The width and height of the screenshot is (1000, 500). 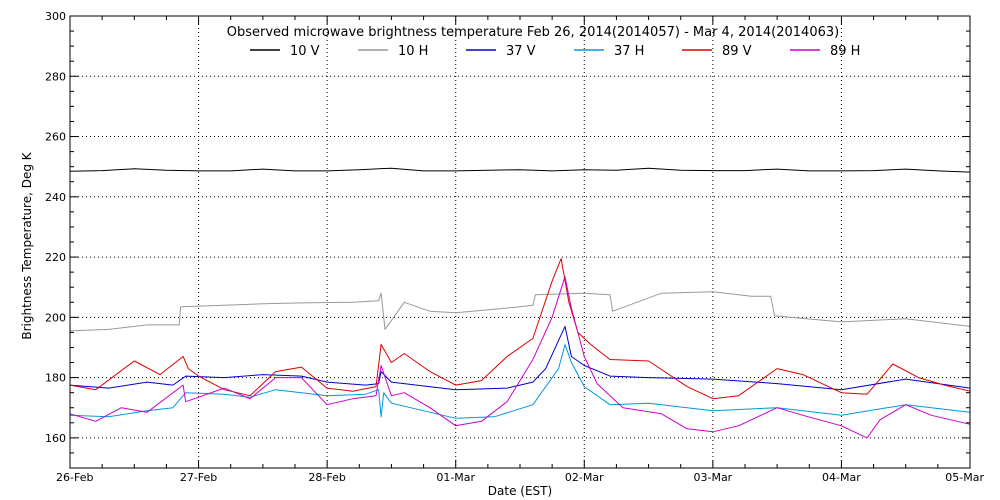 I want to click on y-tick-label: 200, so click(x=55, y=317).